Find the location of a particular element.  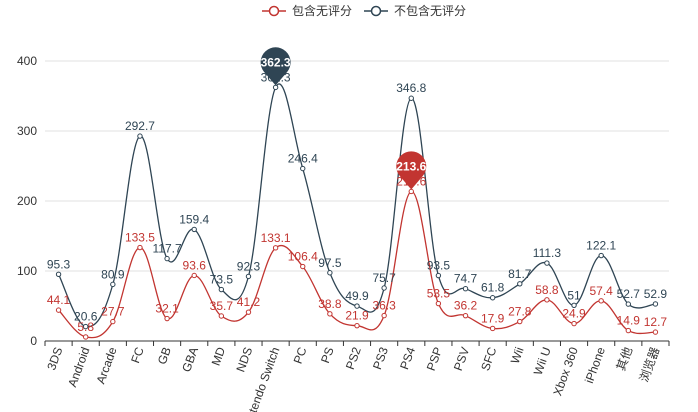

x-tick-label: PS is located at coordinates (327, 355).